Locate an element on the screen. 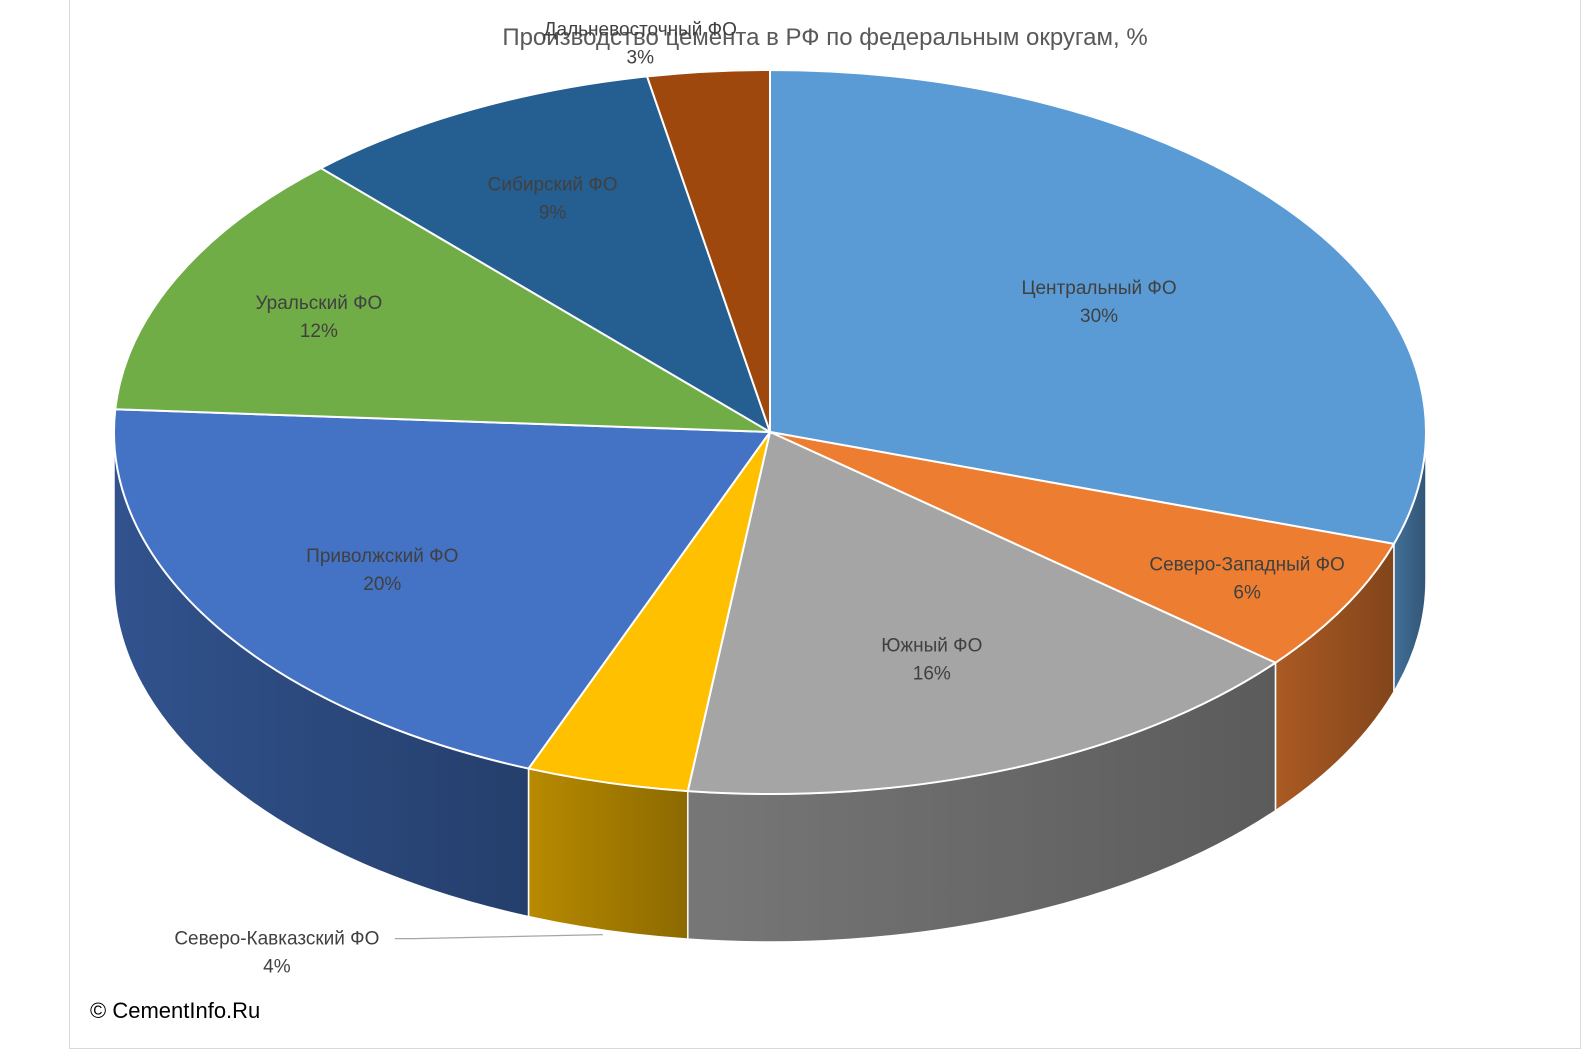  slice-name-label: Дальневосточный ФО is located at coordinates (640, 30).